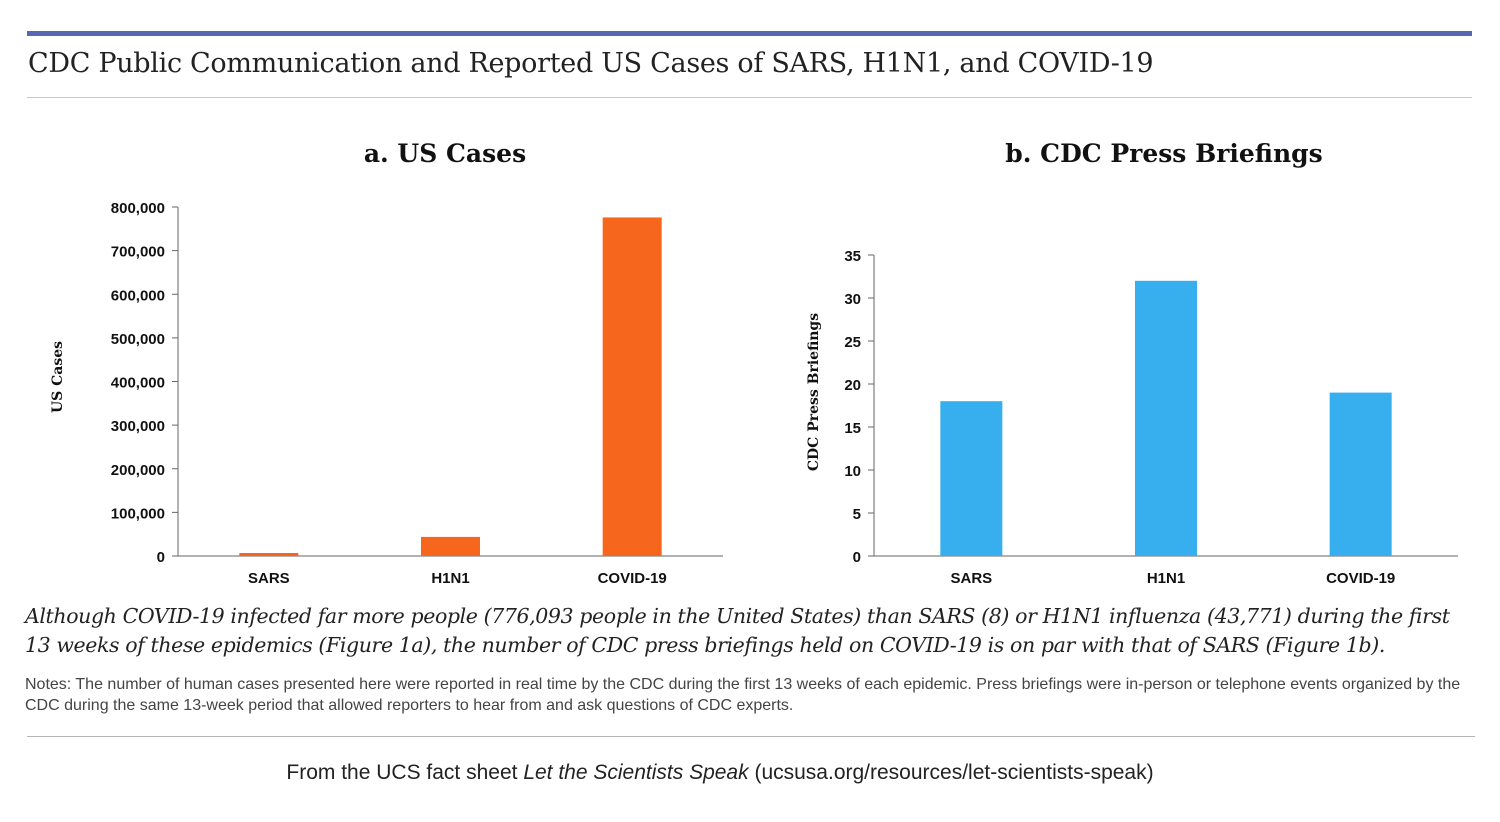 The height and width of the screenshot is (822, 1500). Describe the element at coordinates (749, 97) in the screenshot. I see `title-divider` at that location.